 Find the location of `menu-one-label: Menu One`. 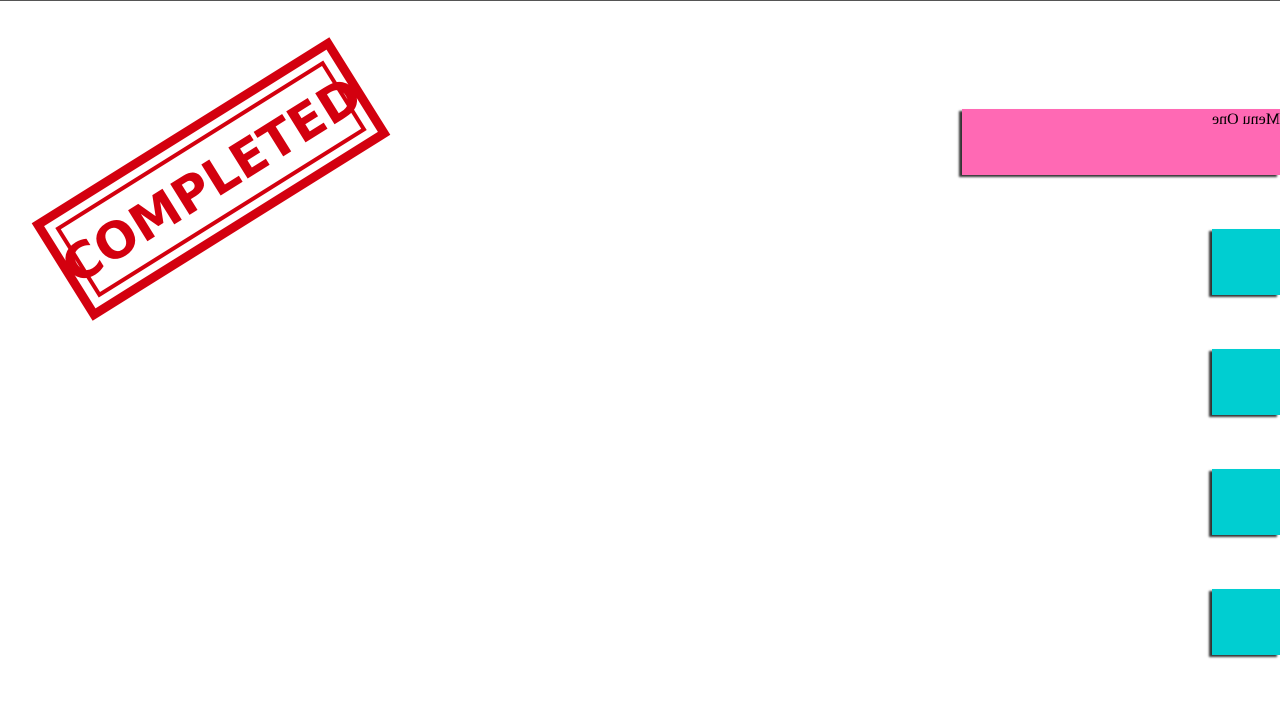

menu-one-label: Menu One is located at coordinates (1246, 119).